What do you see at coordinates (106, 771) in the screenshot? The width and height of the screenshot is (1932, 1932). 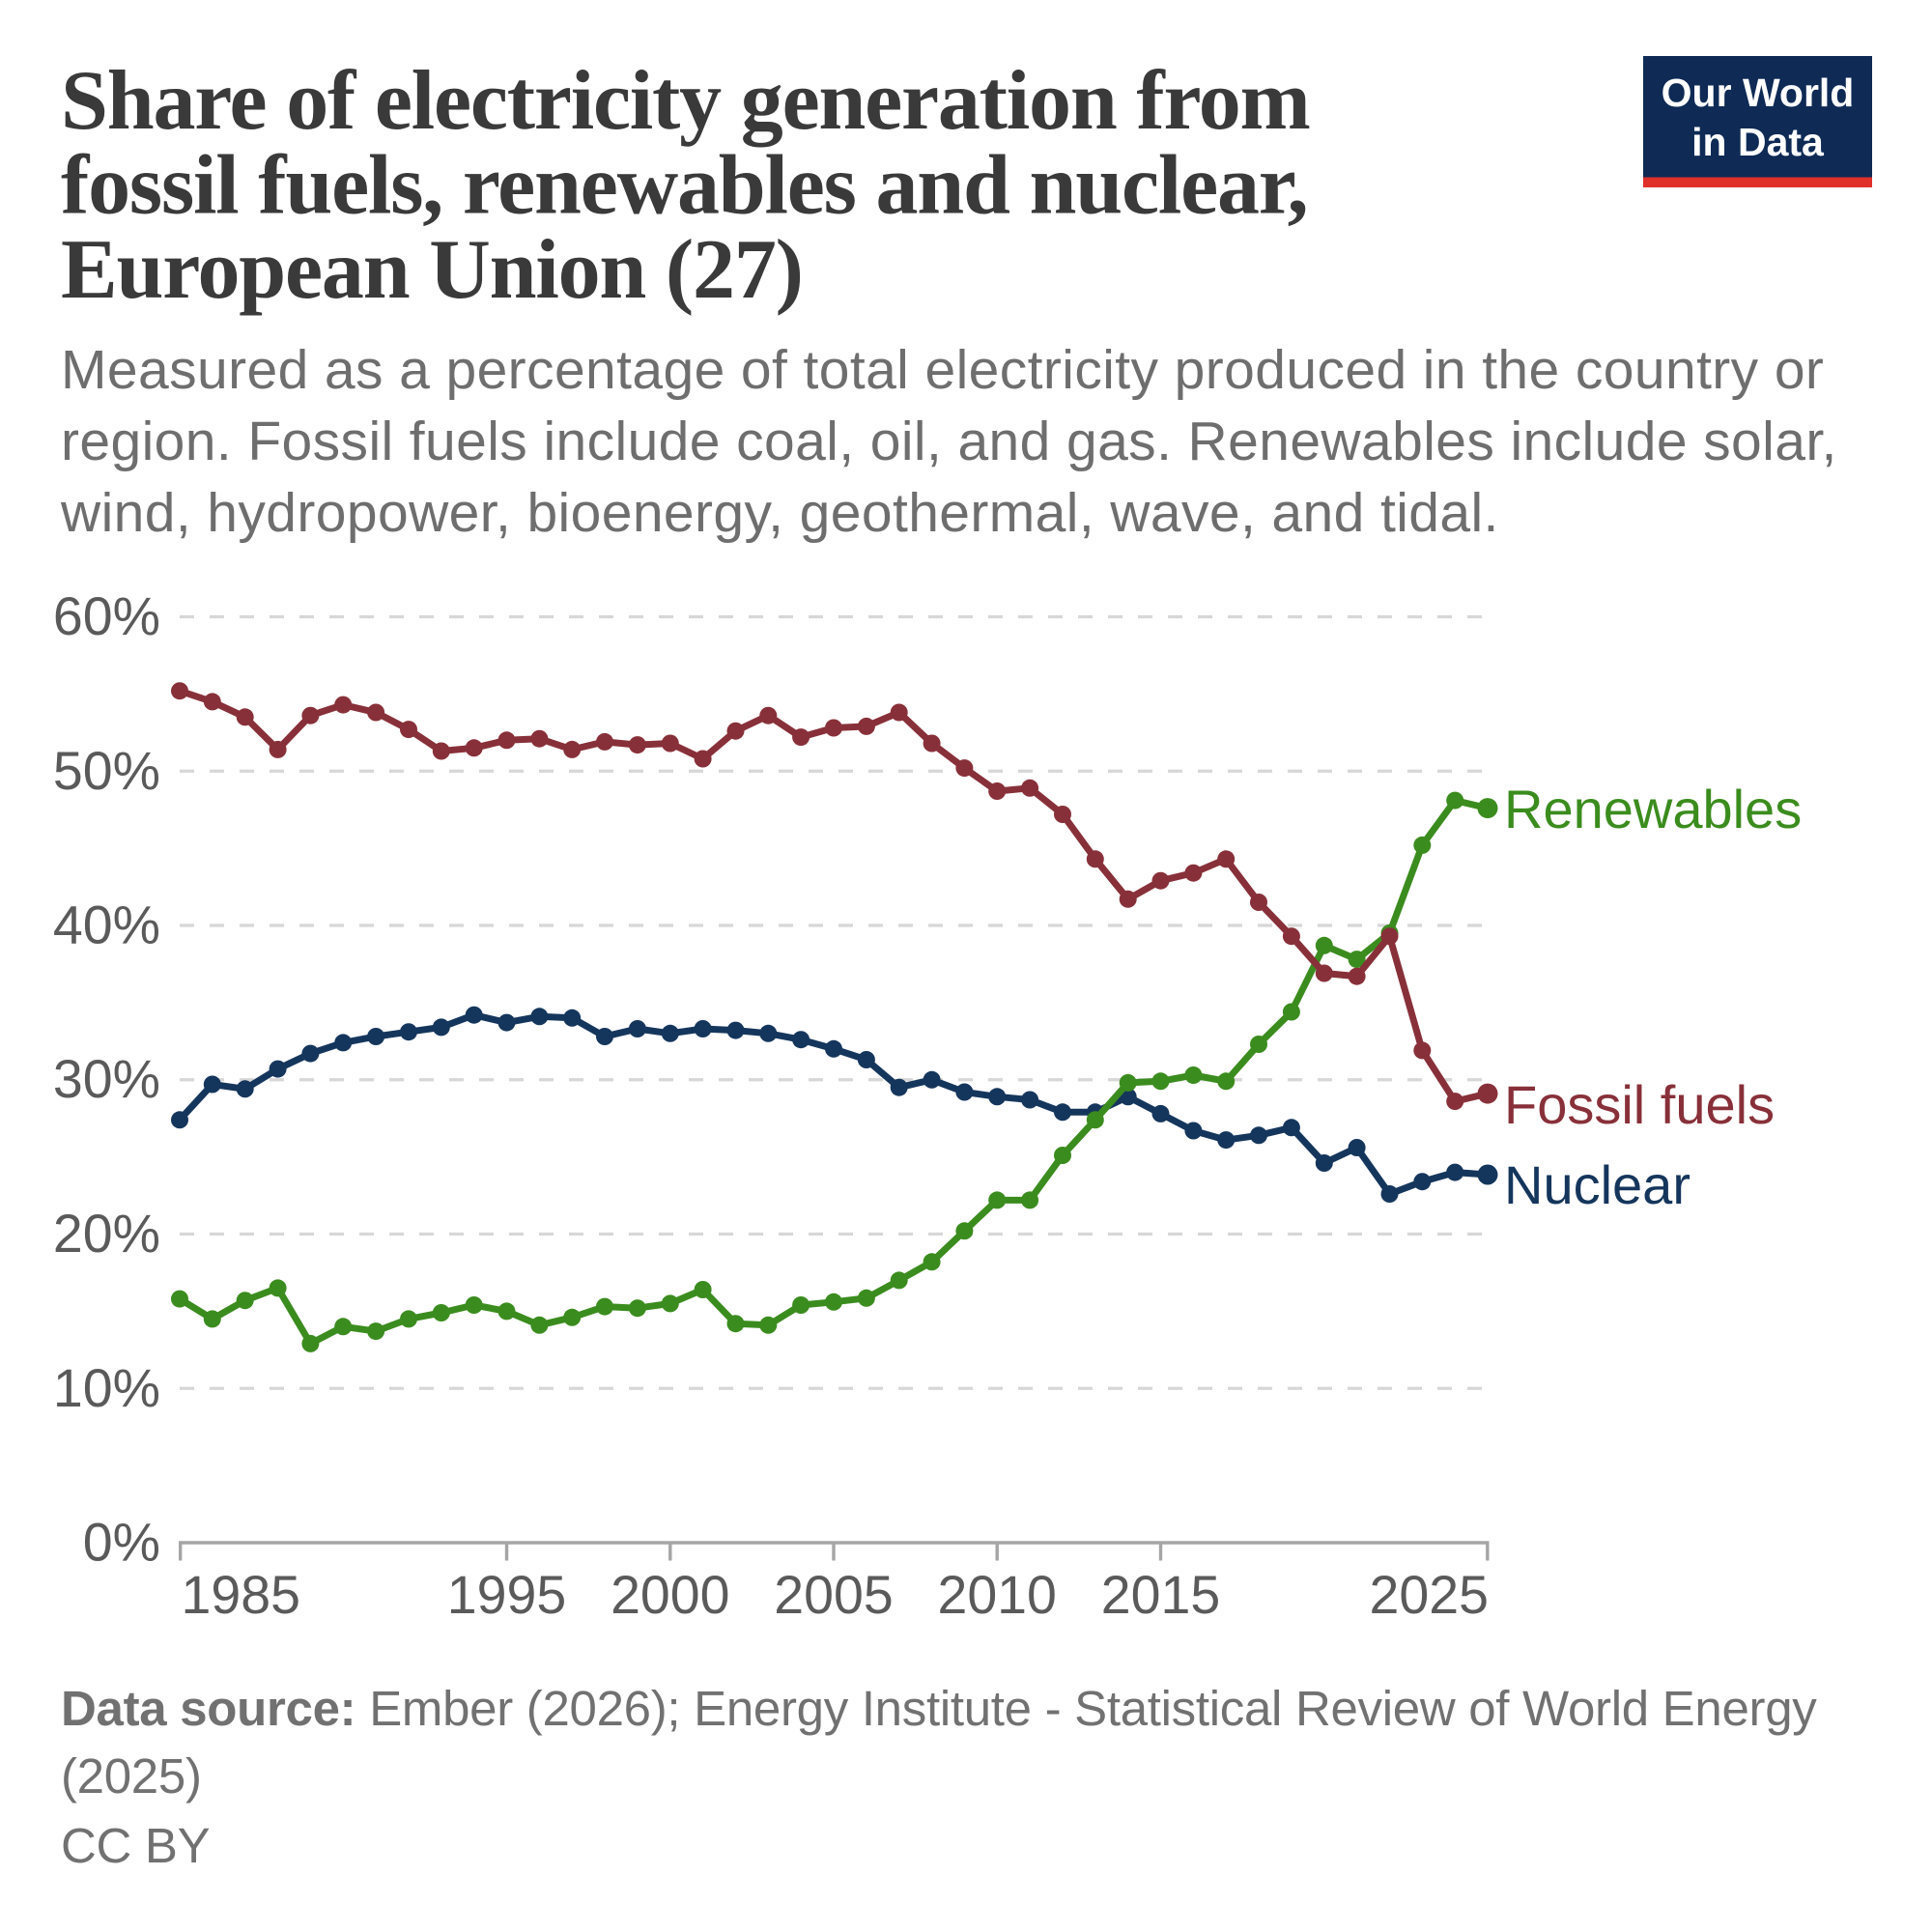 I see `svg-text: 50%` at bounding box center [106, 771].